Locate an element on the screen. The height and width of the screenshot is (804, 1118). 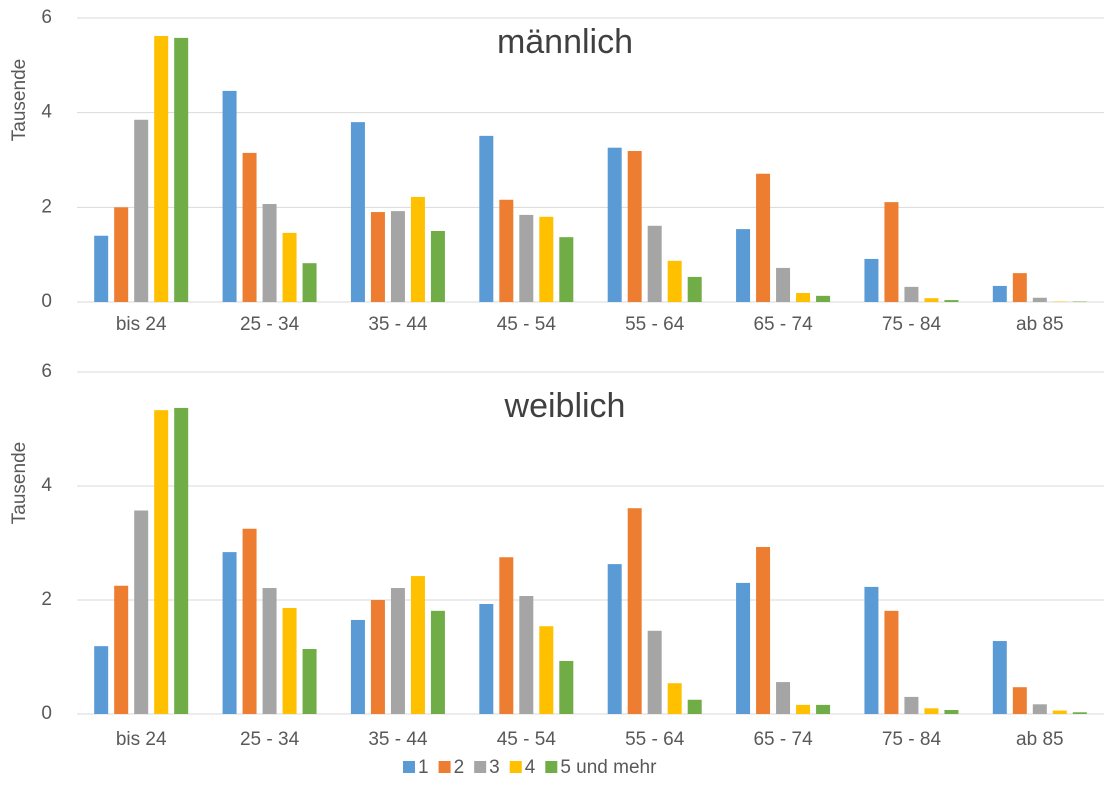
chart-title: weiblich is located at coordinates (565, 406).